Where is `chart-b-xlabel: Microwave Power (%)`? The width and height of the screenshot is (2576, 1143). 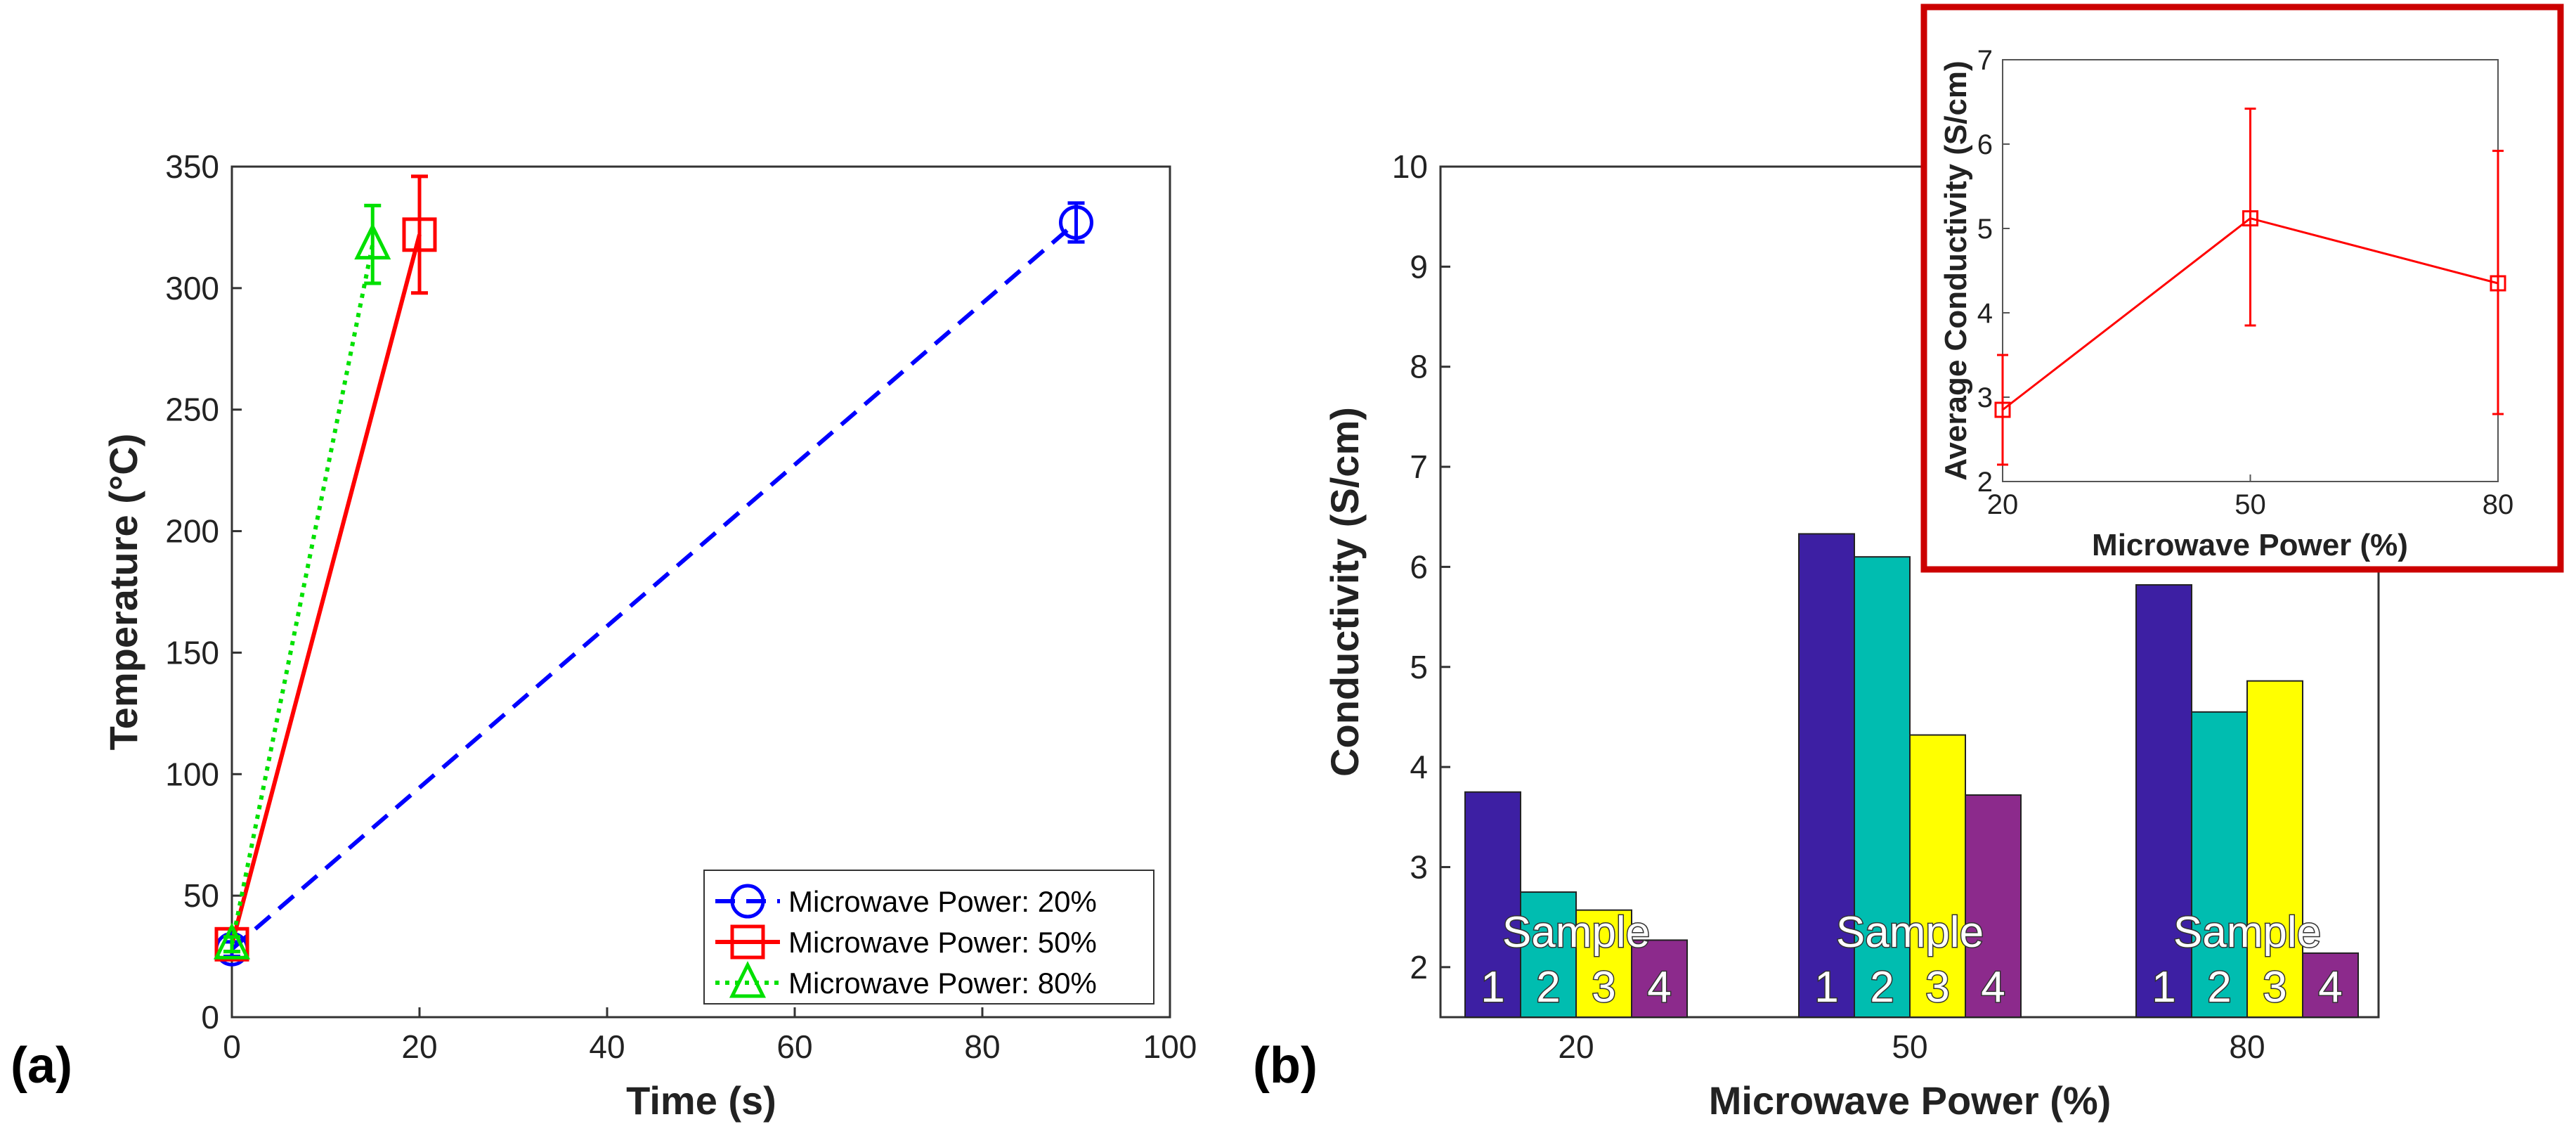 chart-b-xlabel: Microwave Power (%) is located at coordinates (1910, 1101).